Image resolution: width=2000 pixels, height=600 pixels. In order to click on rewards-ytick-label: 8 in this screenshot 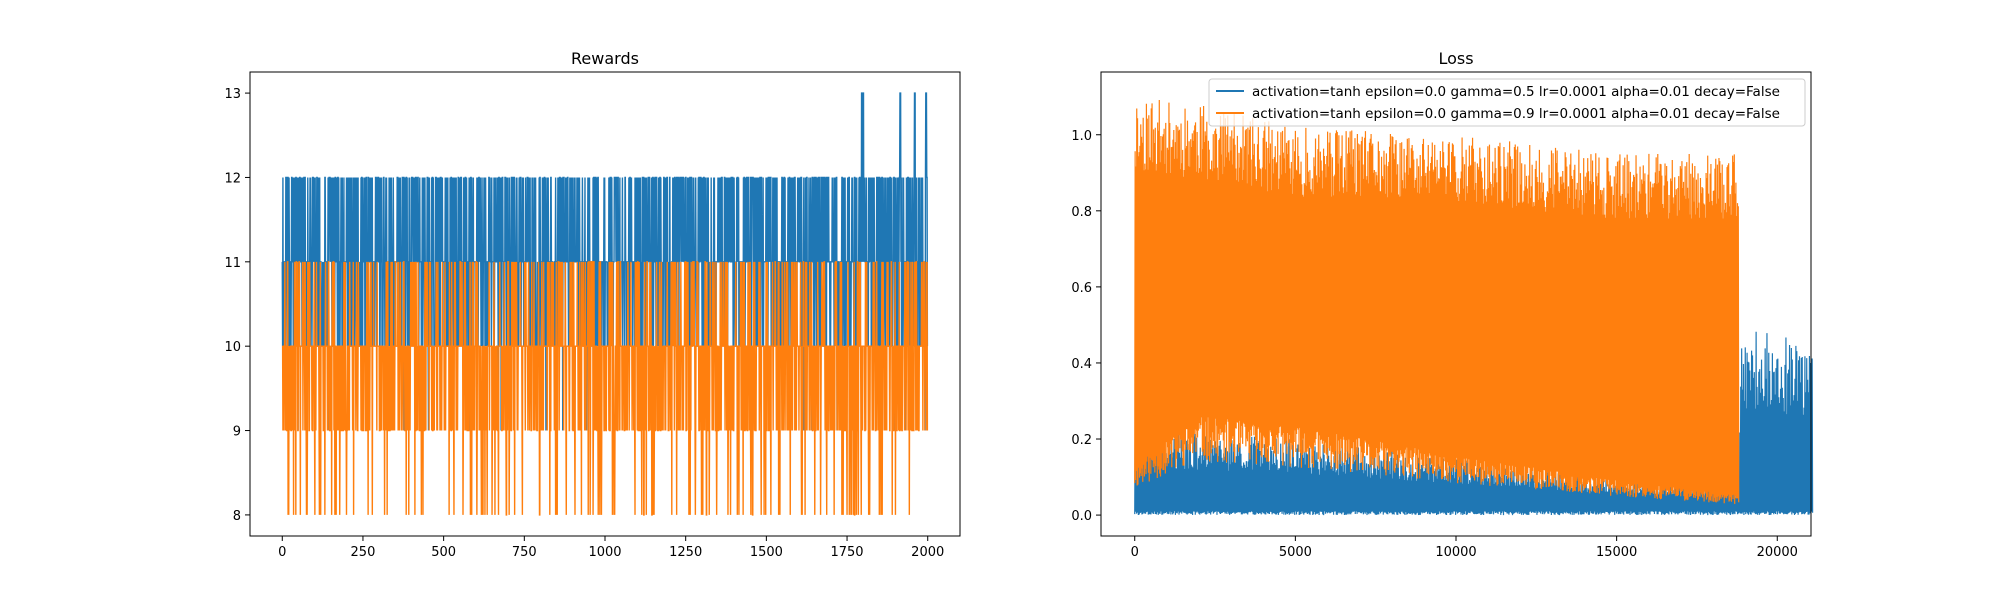, I will do `click(237, 516)`.